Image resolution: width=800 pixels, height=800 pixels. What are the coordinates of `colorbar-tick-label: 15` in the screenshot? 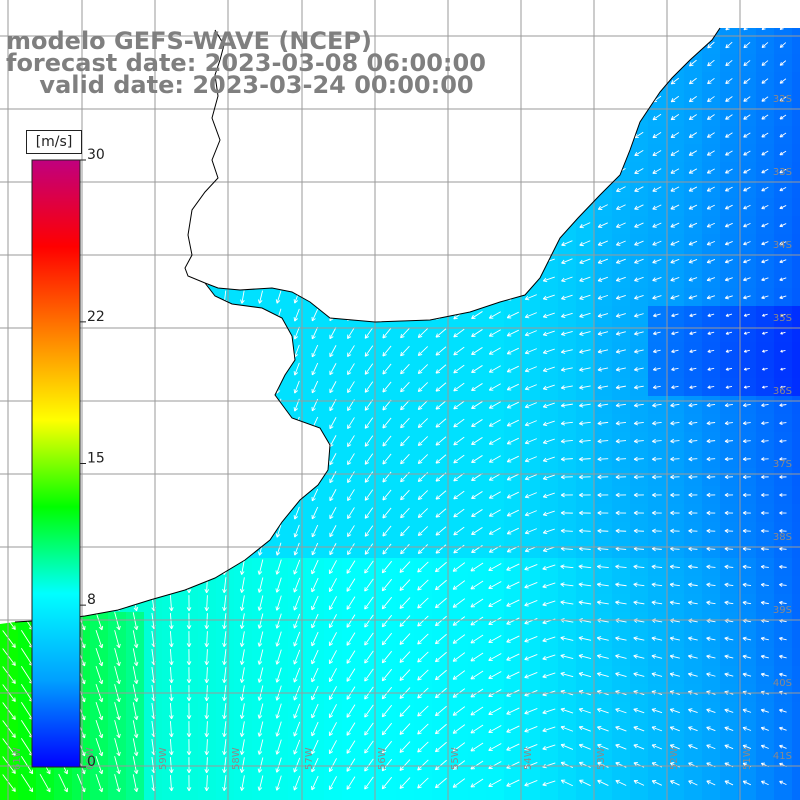 It's located at (96, 459).